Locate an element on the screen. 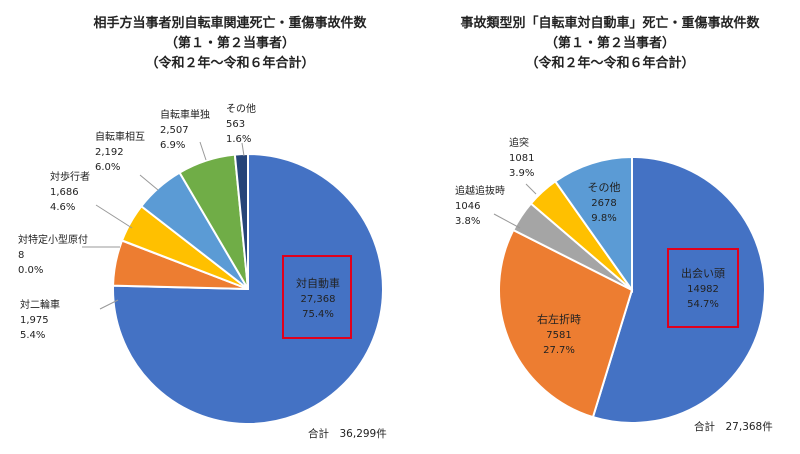 This screenshot has width=800, height=454. slice-percent-2-4: 9.8% is located at coordinates (603, 218).